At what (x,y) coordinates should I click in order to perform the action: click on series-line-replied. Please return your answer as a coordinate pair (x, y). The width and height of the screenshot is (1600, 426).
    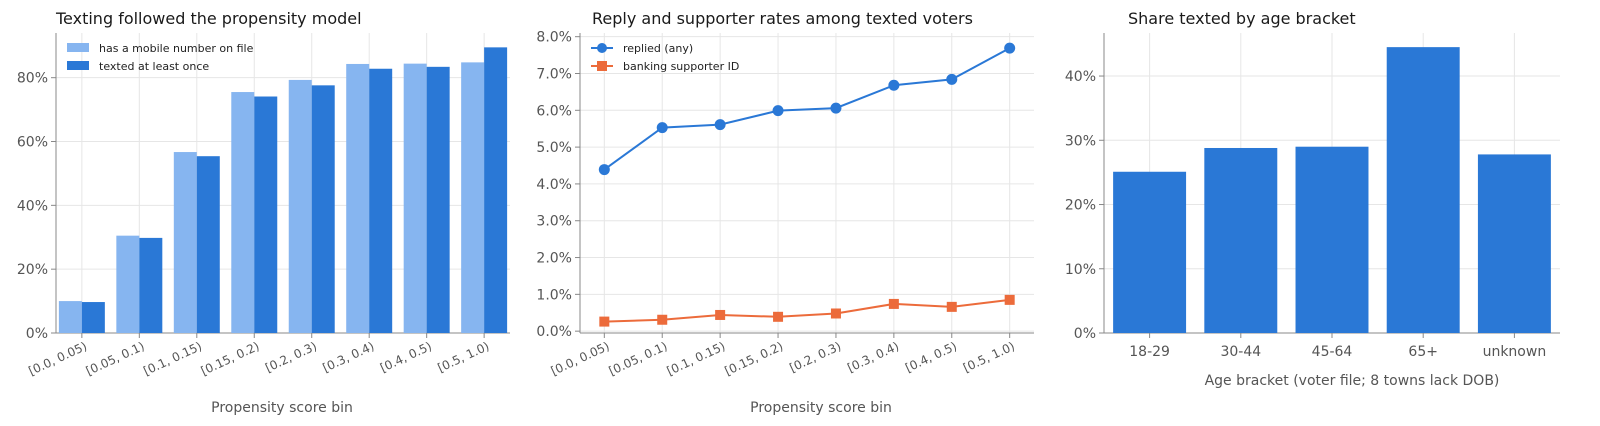
    Looking at the image, I should click on (807, 109).